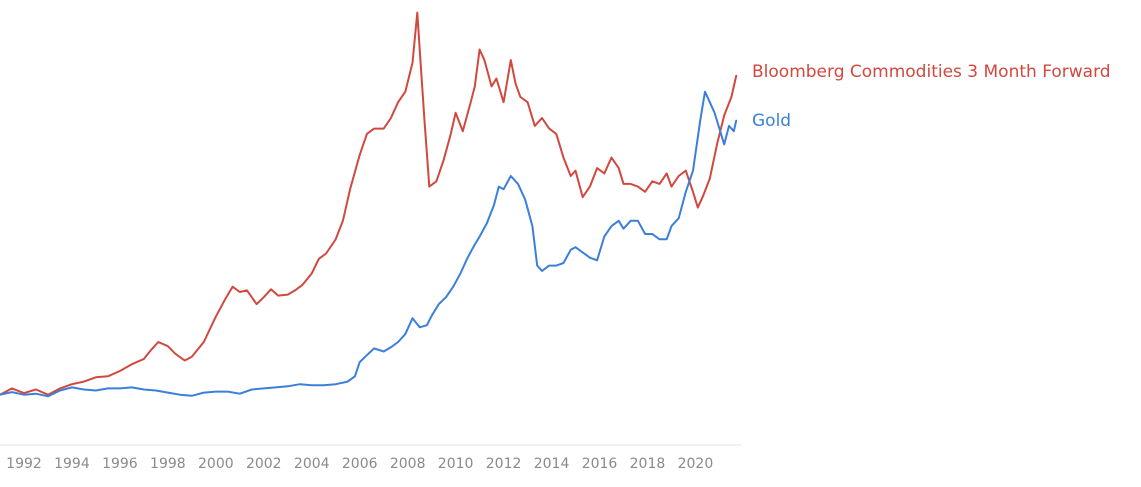 The width and height of the screenshot is (1141, 487). I want to click on x-tick-label-1994: 1994, so click(72, 464).